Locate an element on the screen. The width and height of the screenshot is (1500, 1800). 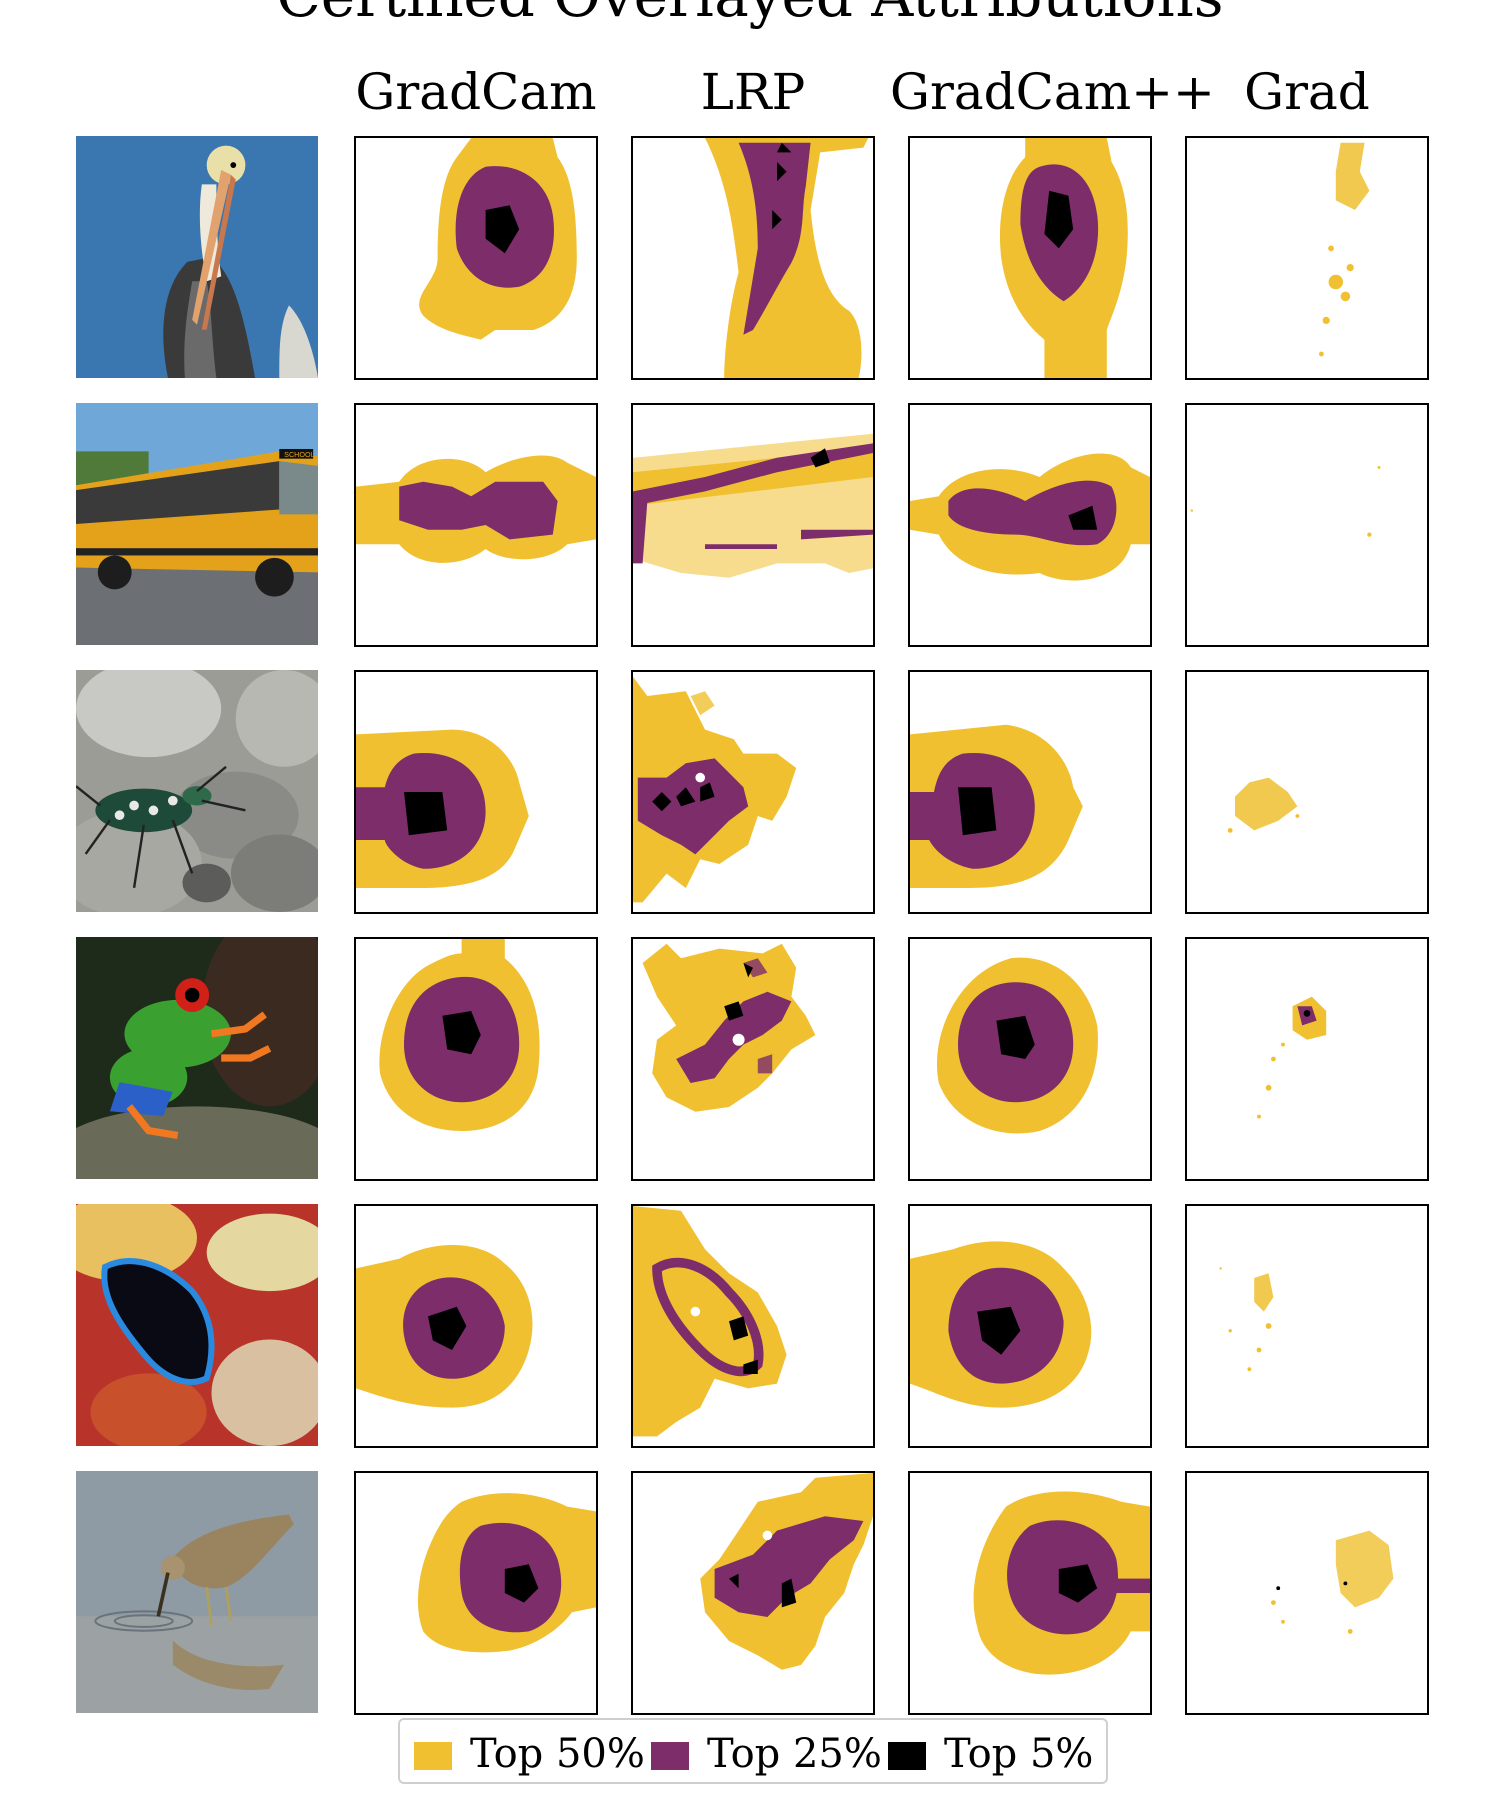
input-image-tiger-beetle is located at coordinates (197, 791).